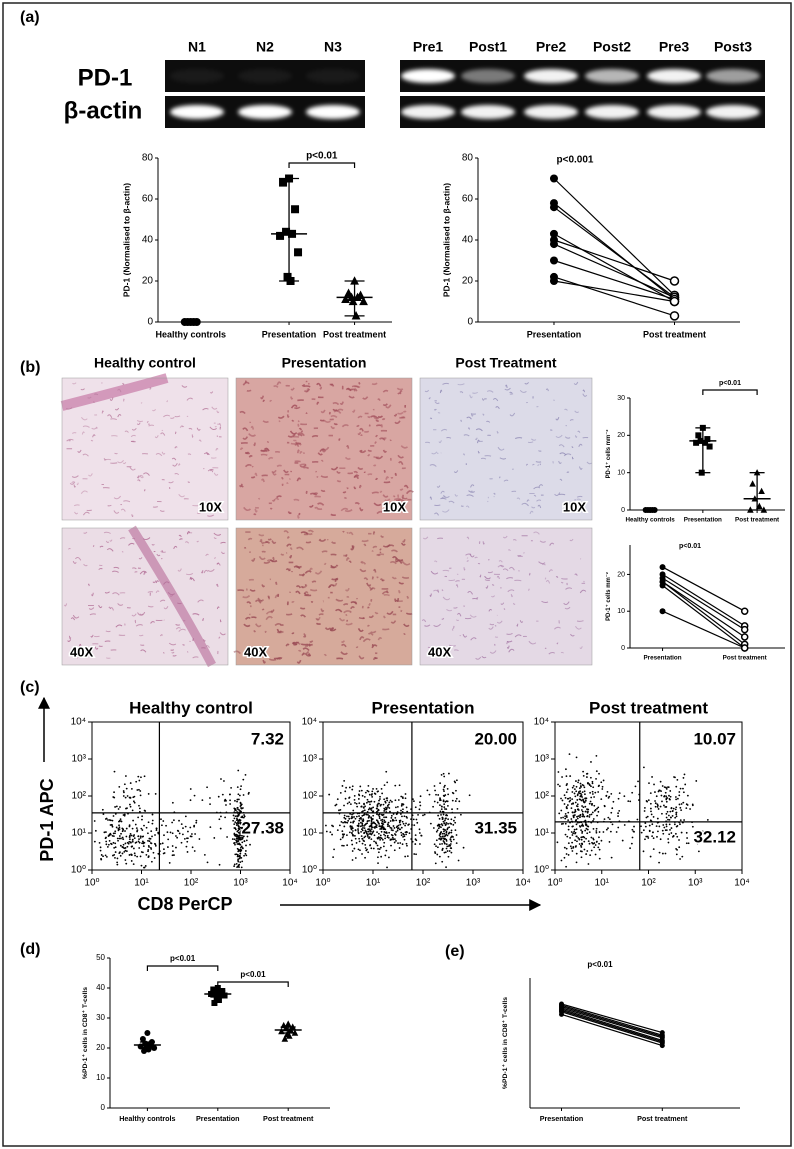 This screenshot has width=794, height=1149. What do you see at coordinates (575, 160) in the screenshot?
I see `annotation: p<0.001` at bounding box center [575, 160].